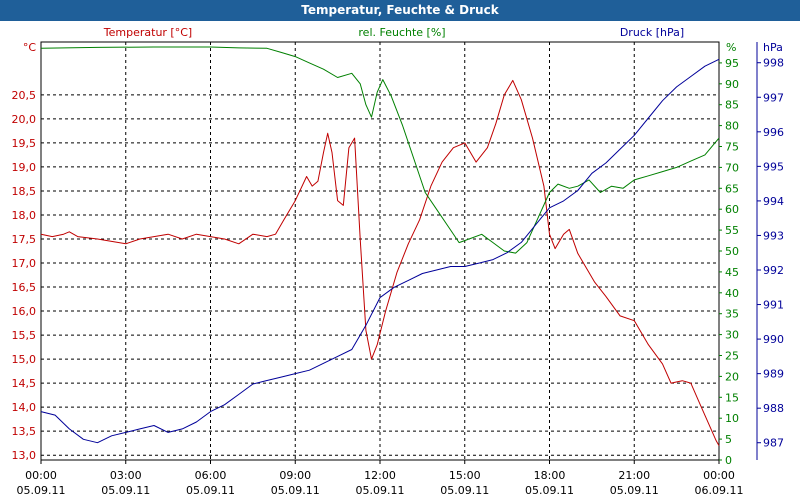 This screenshot has height=500, width=800. I want to click on pressure-tick-label: 990, so click(773, 339).